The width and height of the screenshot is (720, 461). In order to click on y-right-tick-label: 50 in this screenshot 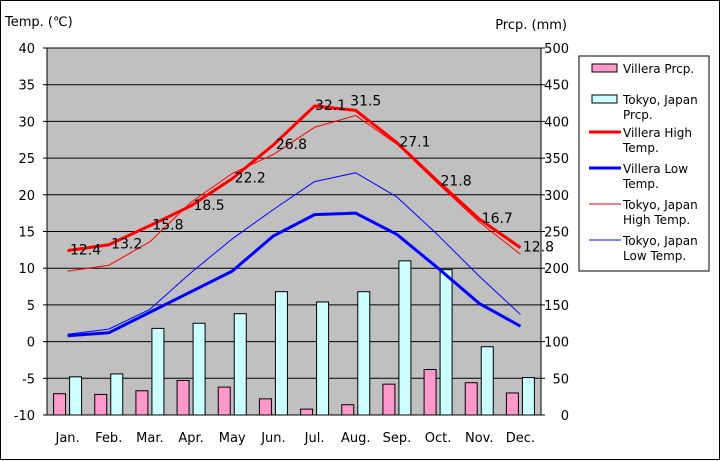, I will do `click(560, 379)`.